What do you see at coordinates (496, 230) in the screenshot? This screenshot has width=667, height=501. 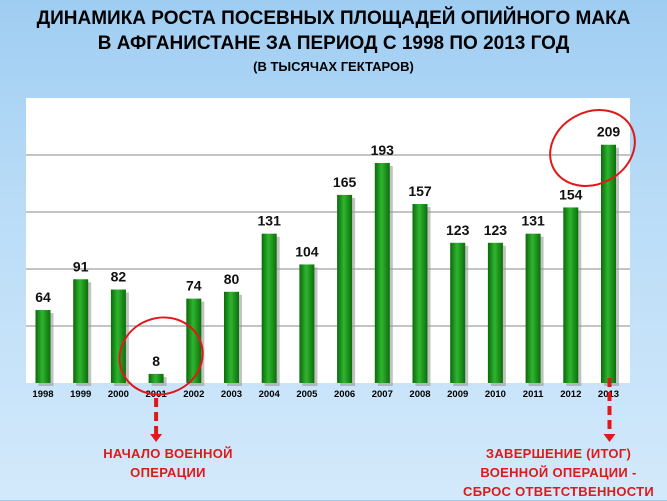 I see `data-label-2010: 123` at bounding box center [496, 230].